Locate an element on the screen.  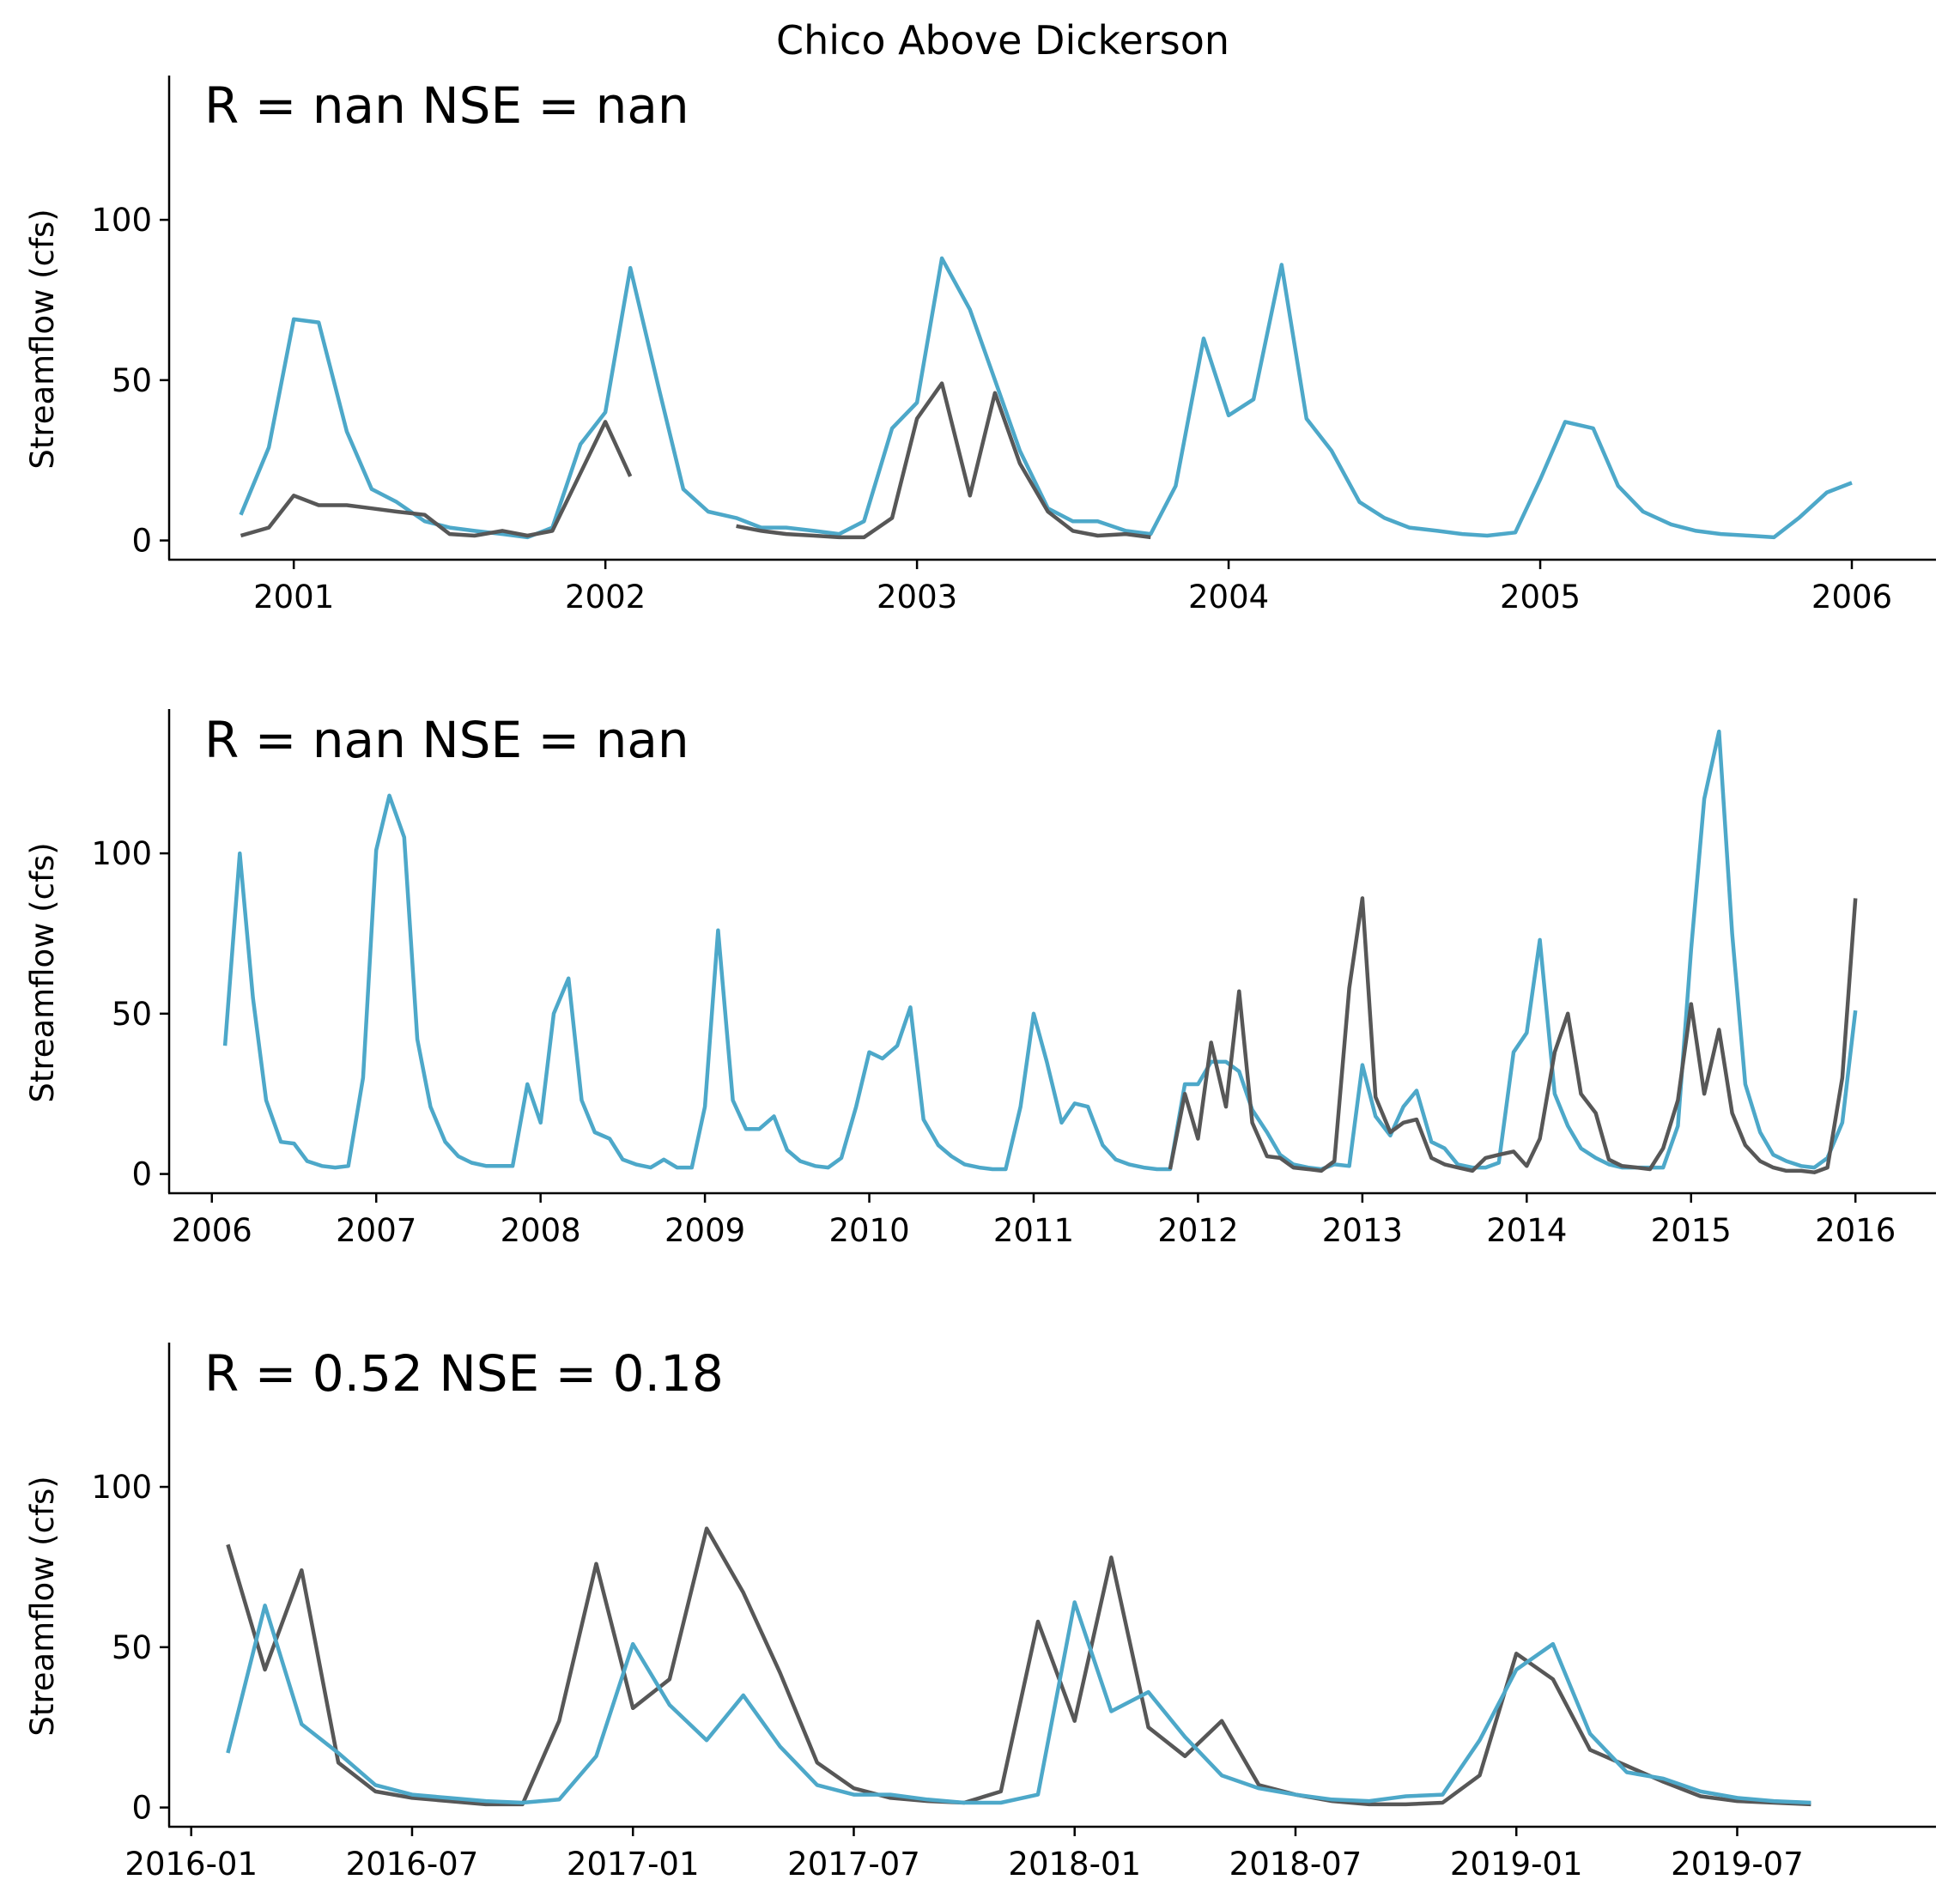
panel-2-y-tick-label: 50 is located at coordinates (132, 1015).